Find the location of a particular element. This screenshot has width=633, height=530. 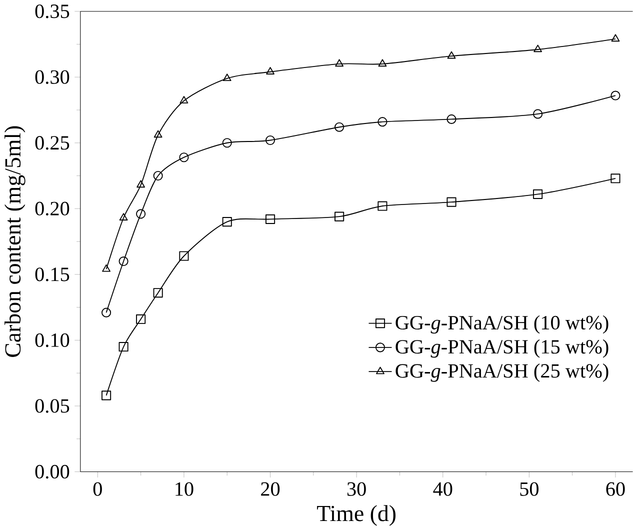

legend-label: GG-g-PNaA/SH (25 wt%) is located at coordinates (502, 372).